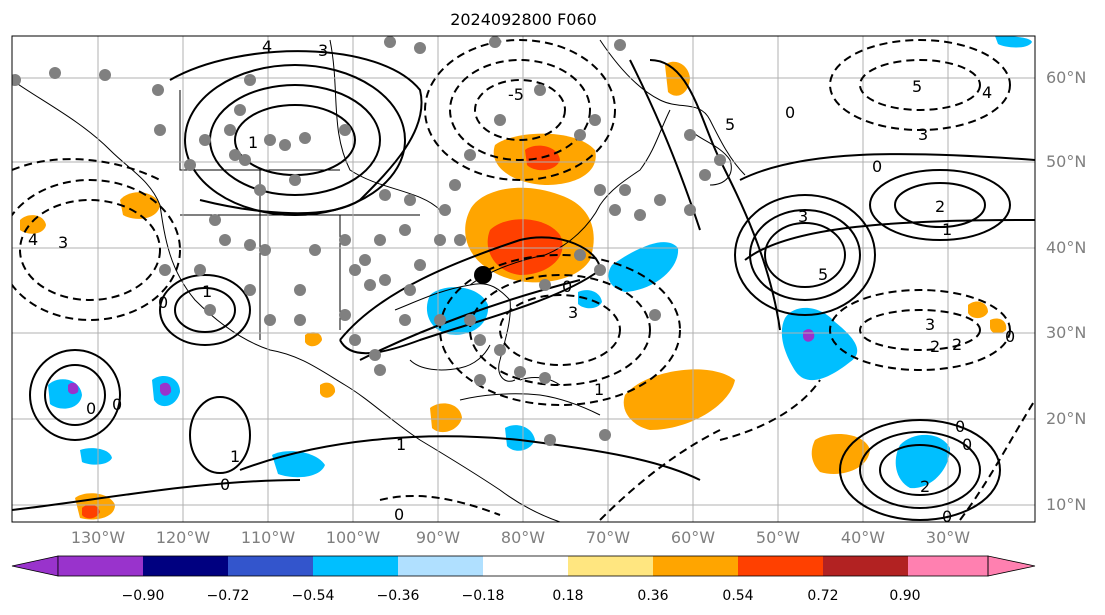  What do you see at coordinates (483, 596) in the screenshot?
I see `colorbar-tick-label: −0.18` at bounding box center [483, 596].